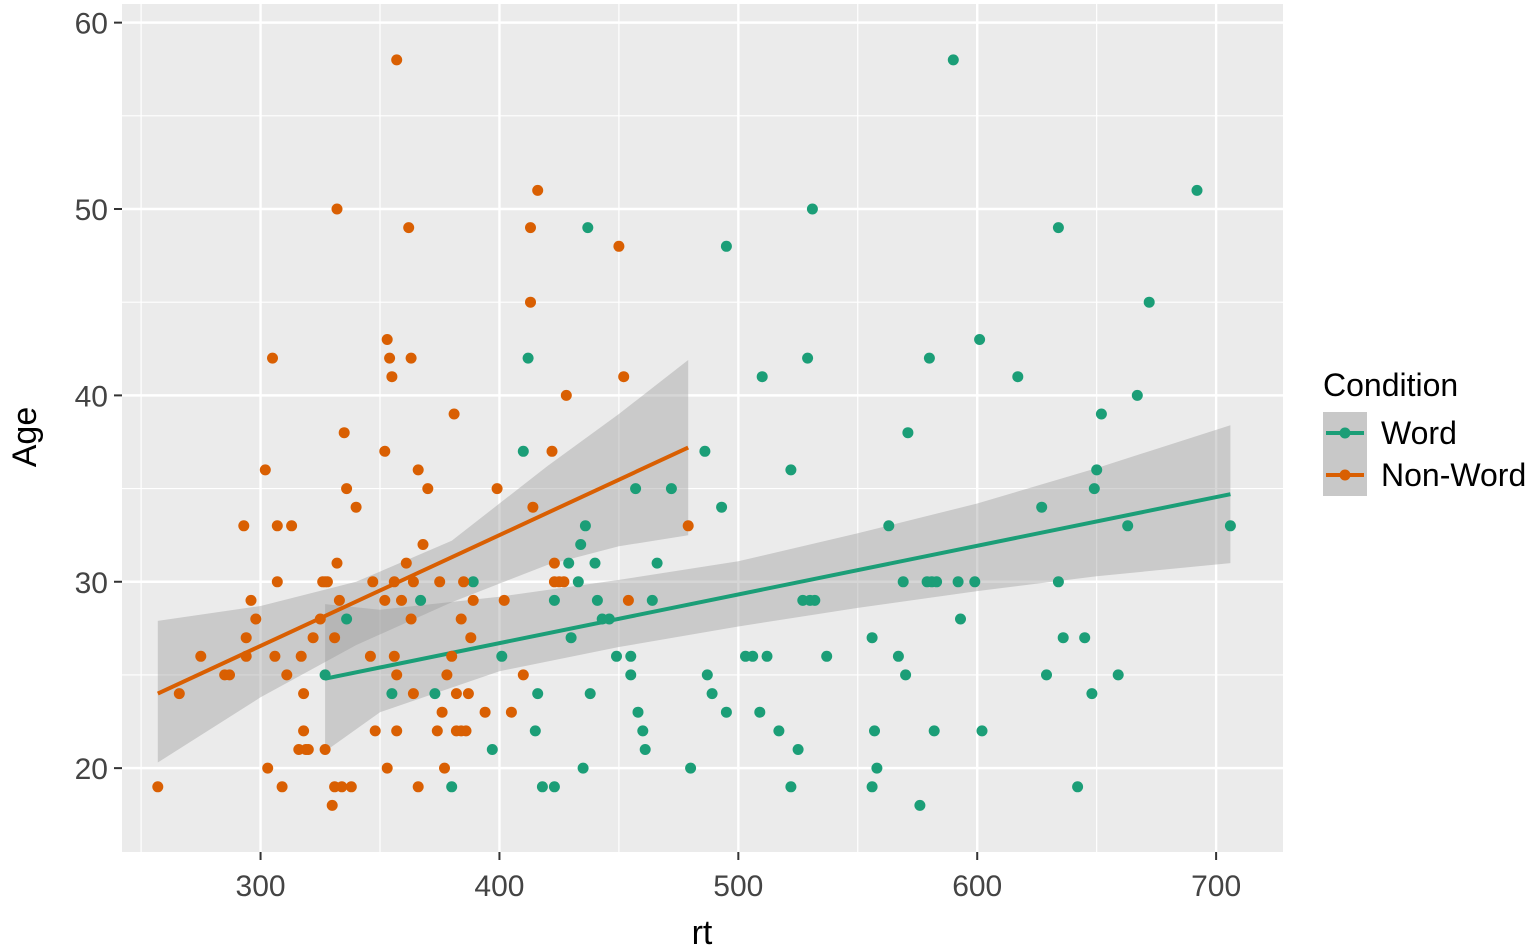 The image size is (1535, 950). I want to click on y-tick-label: 60, so click(91, 24).